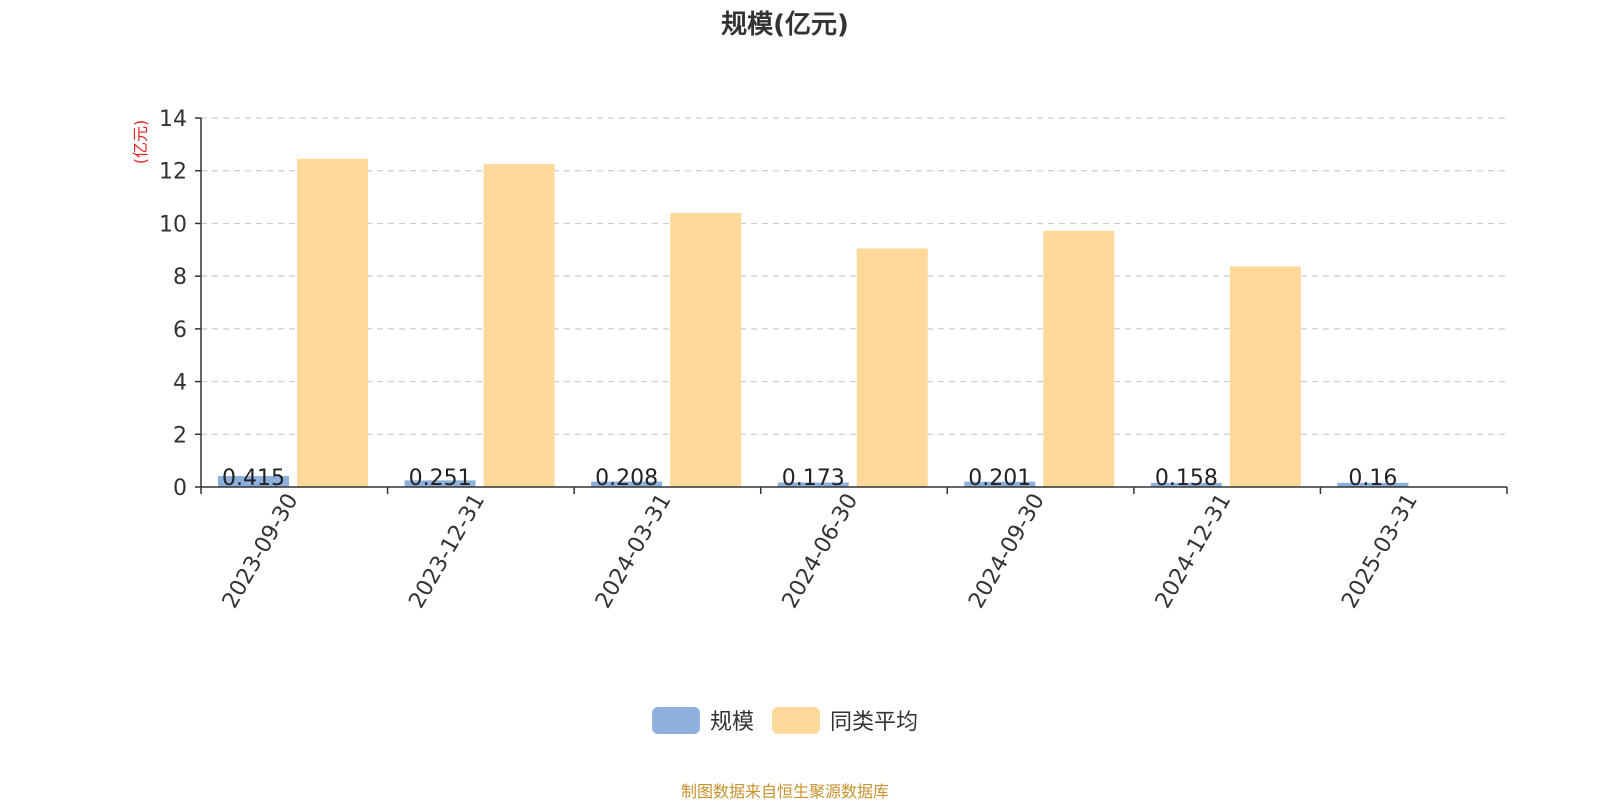 The width and height of the screenshot is (1600, 802). Describe the element at coordinates (675, 720) in the screenshot. I see `legend-swatch-scale` at that location.